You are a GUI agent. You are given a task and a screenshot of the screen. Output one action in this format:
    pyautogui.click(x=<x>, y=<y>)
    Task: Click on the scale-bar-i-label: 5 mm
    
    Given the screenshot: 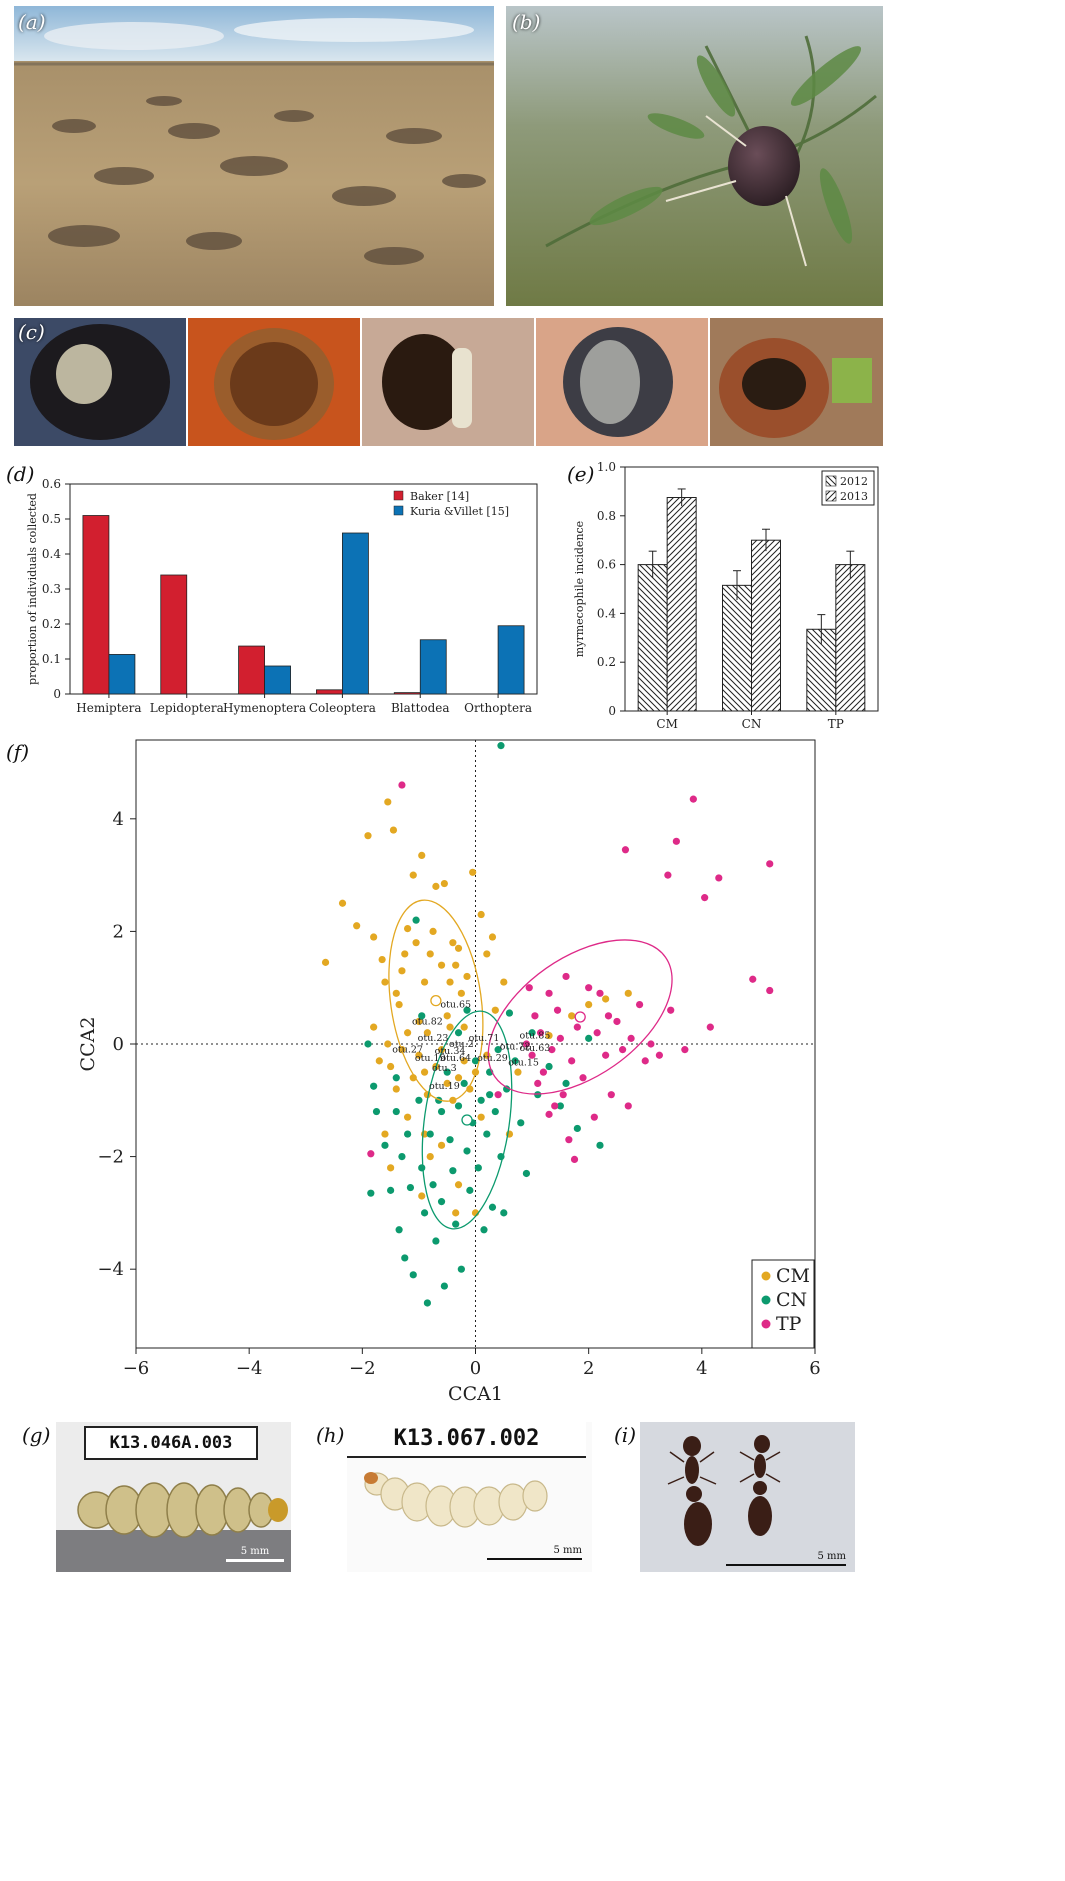 What is the action you would take?
    pyautogui.click(x=831, y=1556)
    